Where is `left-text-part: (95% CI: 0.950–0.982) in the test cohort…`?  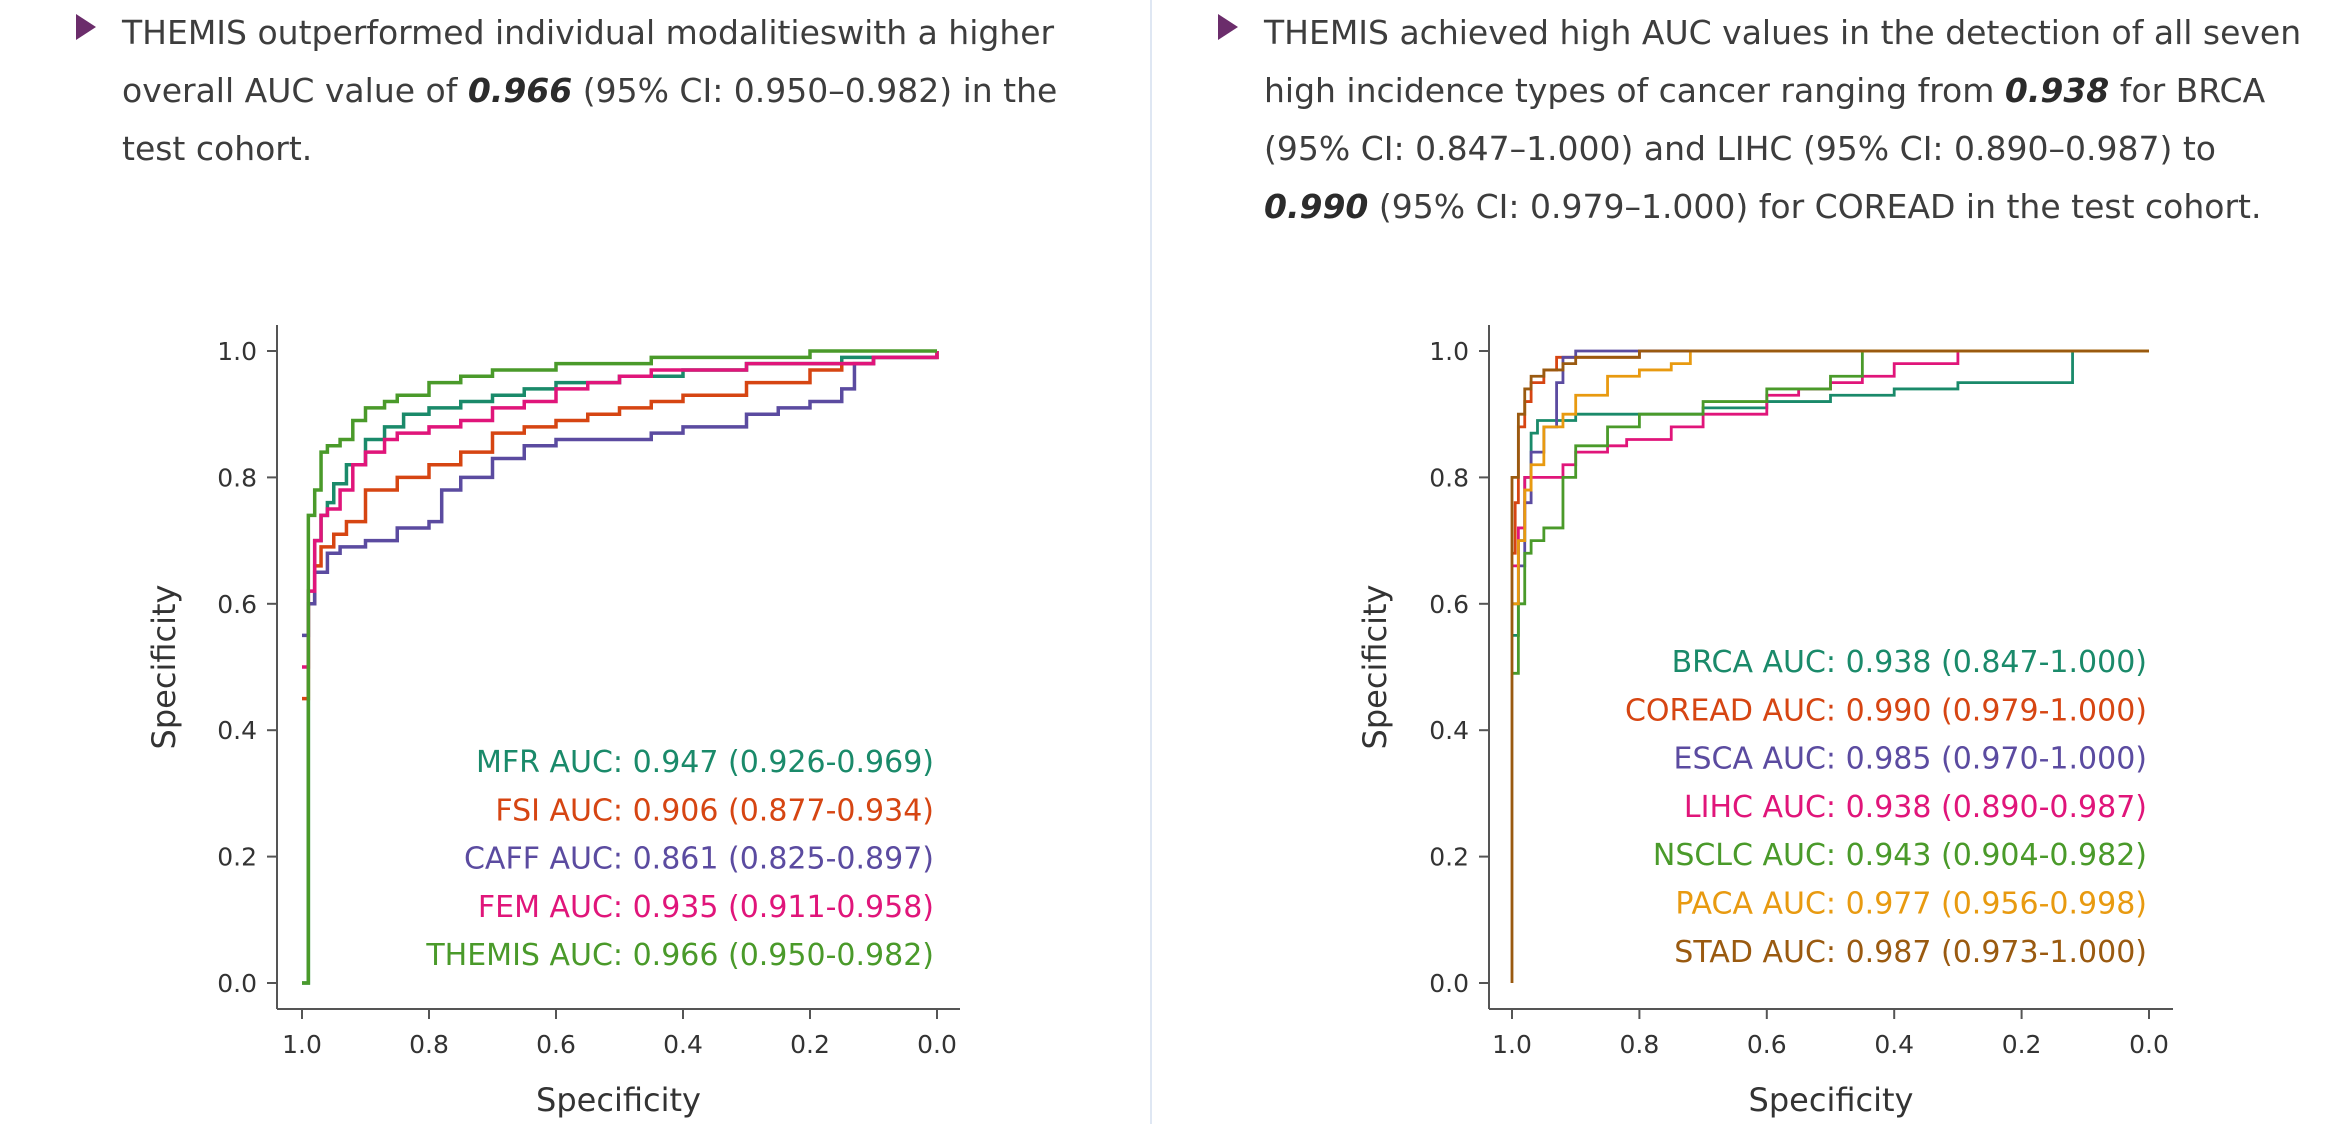 left-text-part: (95% CI: 0.950–0.982) in the test cohort… is located at coordinates (590, 119).